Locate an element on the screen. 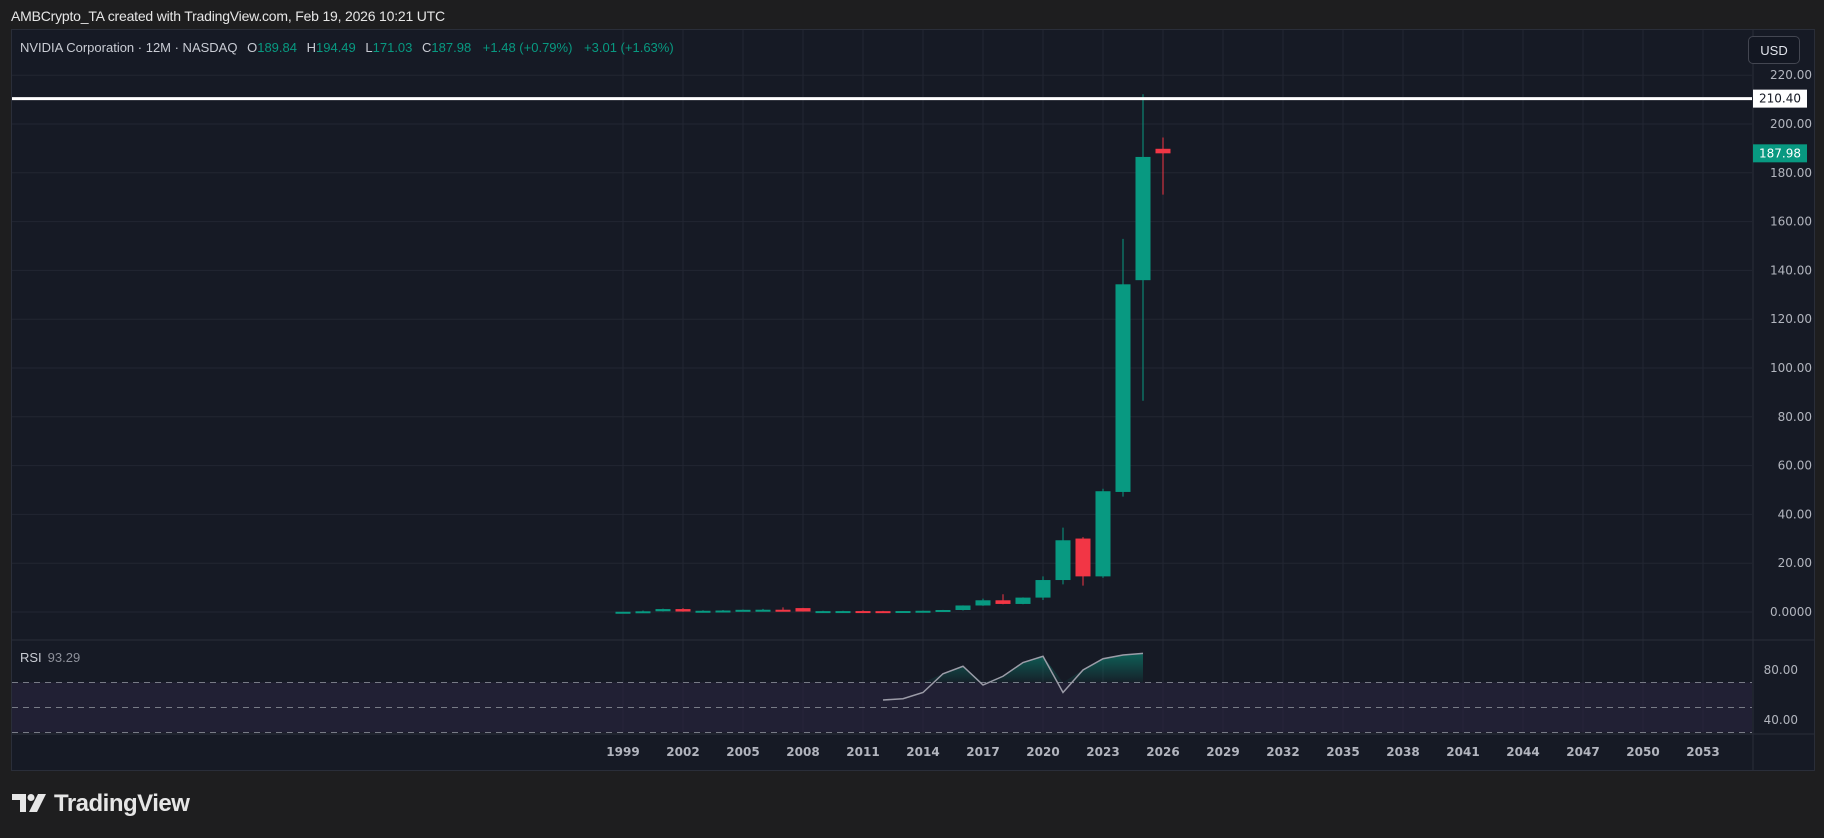 Image resolution: width=1824 pixels, height=838 pixels. close-label: C is located at coordinates (427, 47).